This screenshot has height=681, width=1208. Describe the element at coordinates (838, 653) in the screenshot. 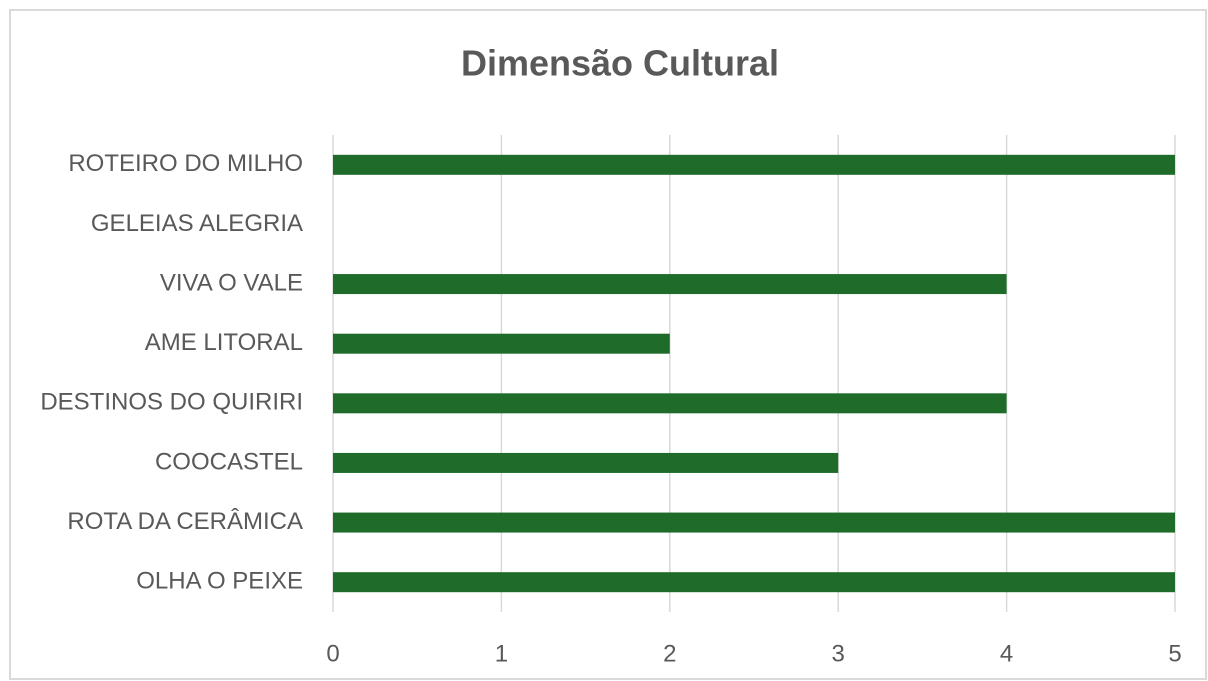

I see `x-tick-label: 3` at that location.